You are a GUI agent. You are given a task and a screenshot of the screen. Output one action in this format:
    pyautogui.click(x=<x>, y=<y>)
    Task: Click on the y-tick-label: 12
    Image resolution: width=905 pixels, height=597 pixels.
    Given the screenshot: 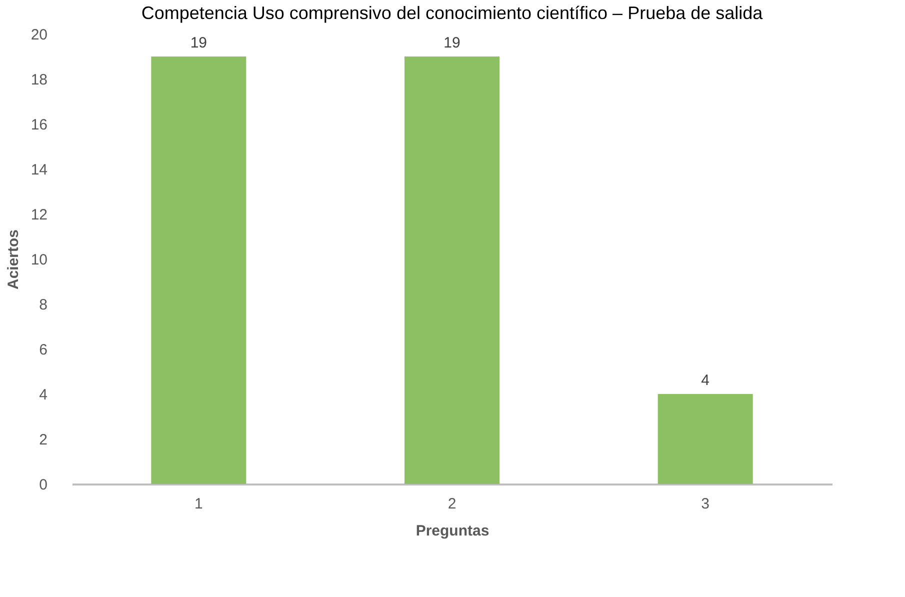 What is the action you would take?
    pyautogui.click(x=39, y=215)
    